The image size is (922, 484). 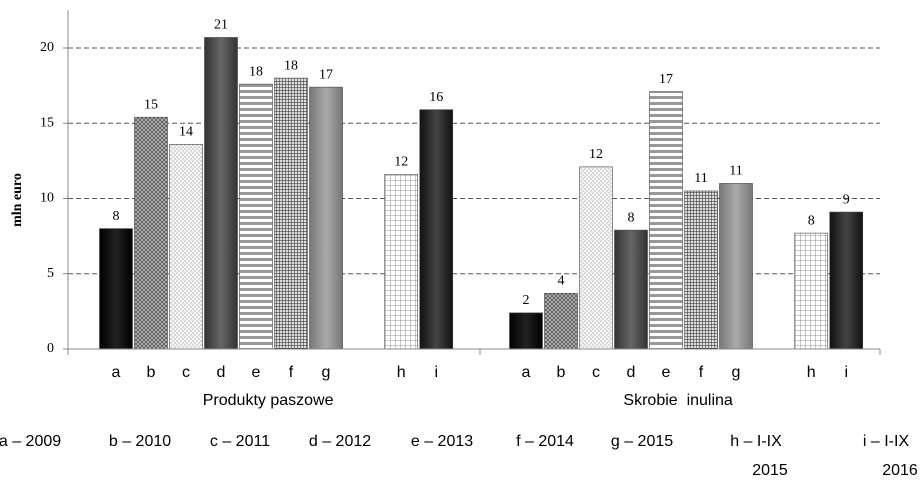 I want to click on group-label: Skrobie inulina, so click(x=678, y=400).